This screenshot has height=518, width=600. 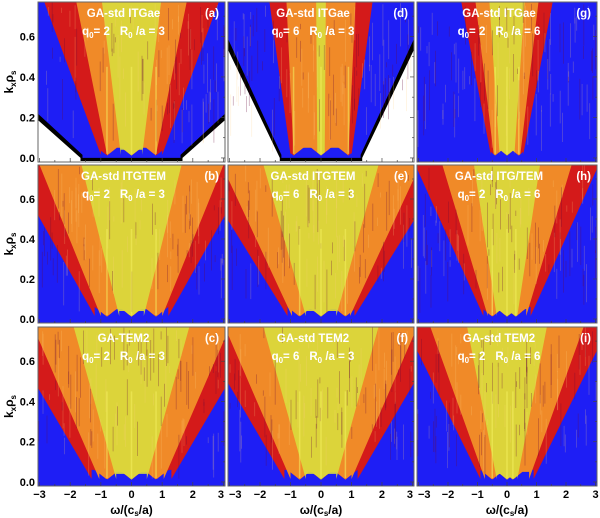 What do you see at coordinates (507, 406) in the screenshot?
I see `panel-i: GA-std TEM2 (i)q0= 2 R0 /a = 6` at bounding box center [507, 406].